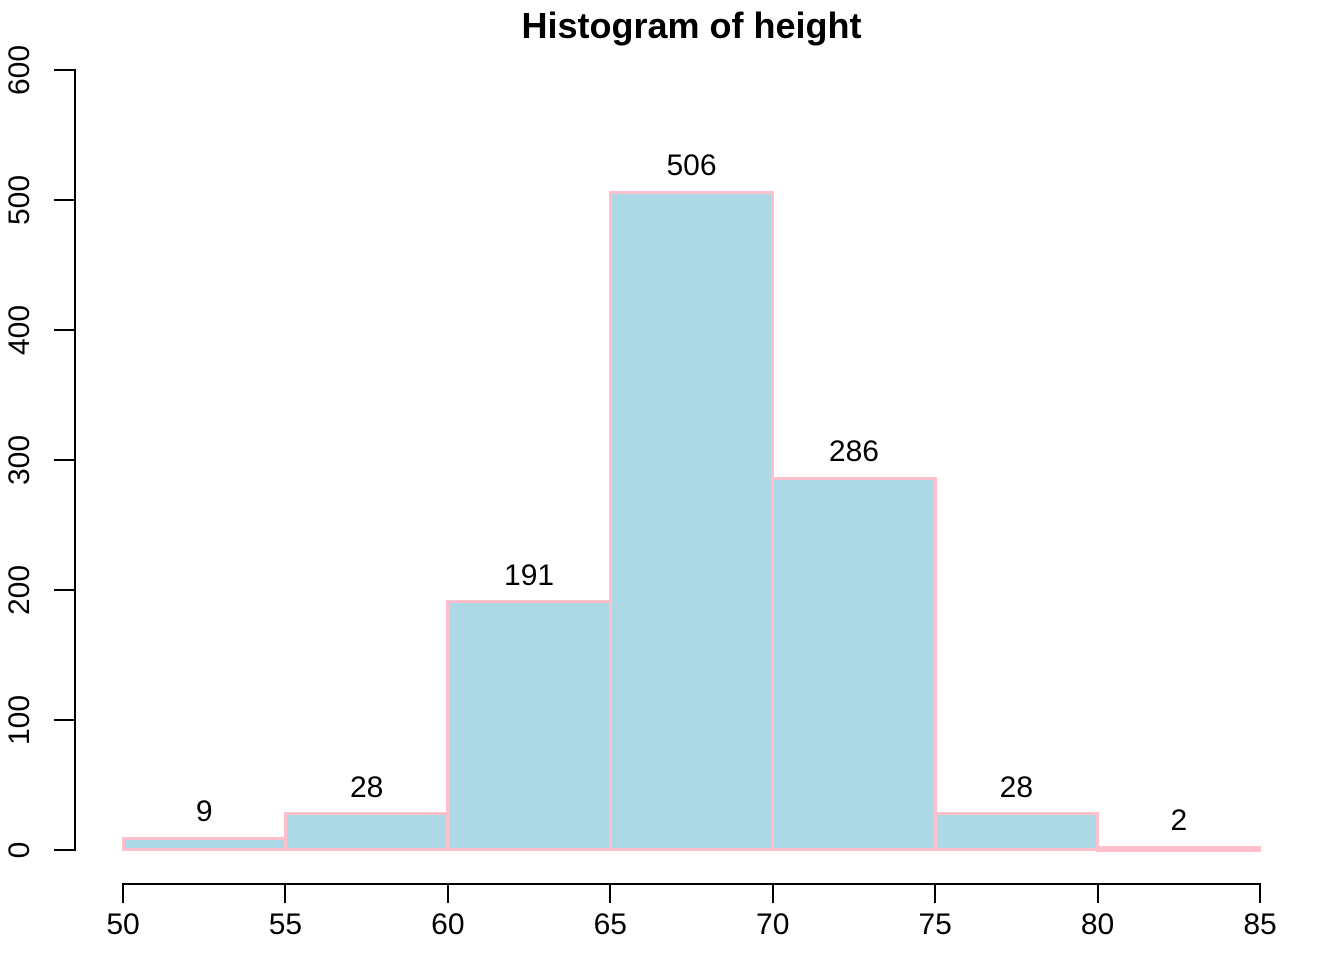 The height and width of the screenshot is (960, 1344). Describe the element at coordinates (691, 884) in the screenshot. I see `x-axis-line` at that location.